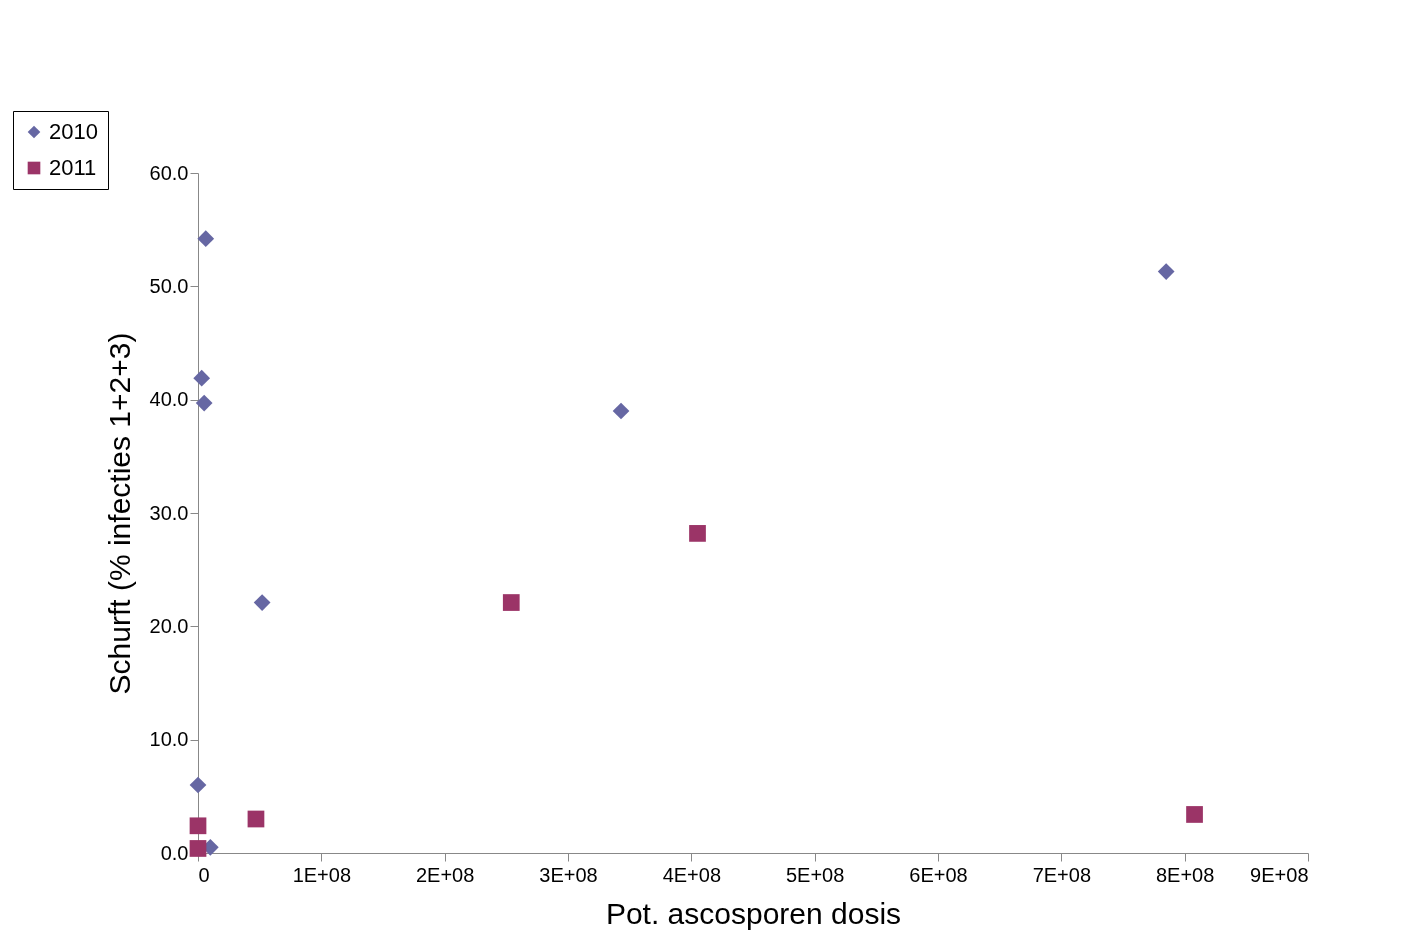 Image resolution: width=1422 pixels, height=933 pixels. What do you see at coordinates (1185, 874) in the screenshot?
I see `x-tick-label: 8E+08` at bounding box center [1185, 874].